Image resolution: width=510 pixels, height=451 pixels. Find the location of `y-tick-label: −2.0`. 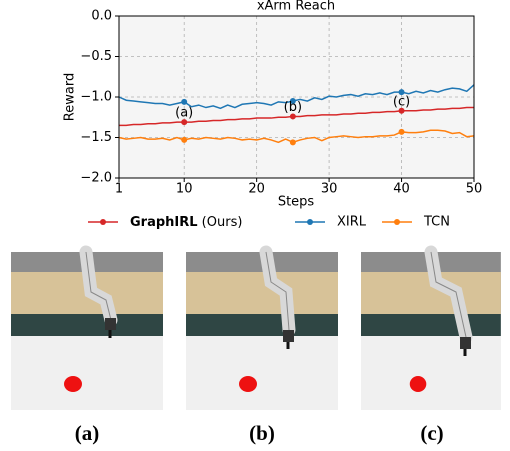

y-tick-label: −2.0 is located at coordinates (96, 178).